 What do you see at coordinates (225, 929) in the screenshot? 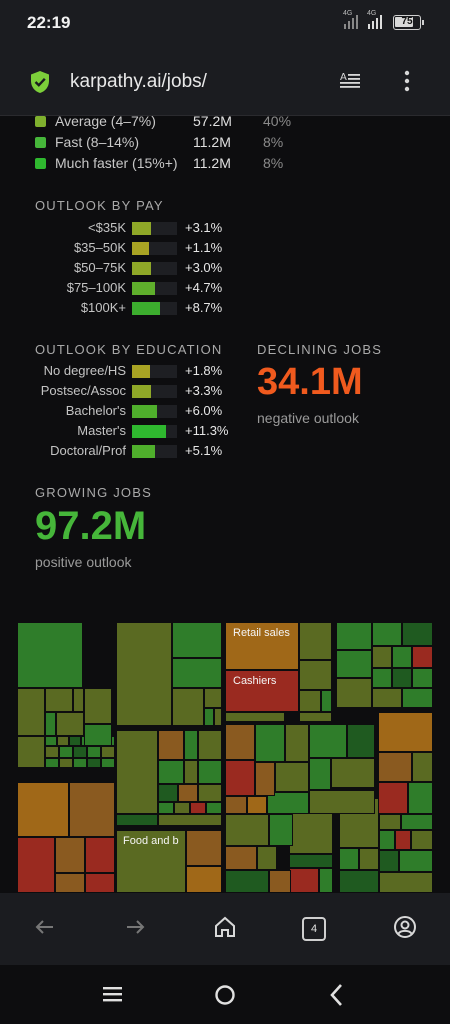
I see `home-icon` at bounding box center [225, 929].